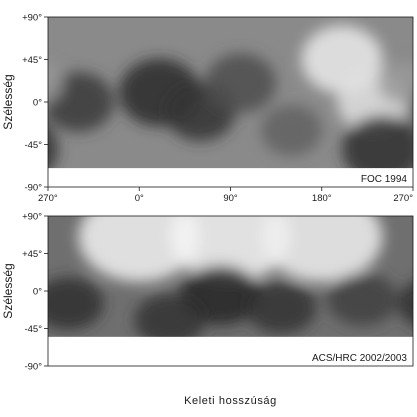 This screenshot has height=417, width=417. What do you see at coordinates (384, 179) in the screenshot?
I see `panel-caption: FOC 1994` at bounding box center [384, 179].